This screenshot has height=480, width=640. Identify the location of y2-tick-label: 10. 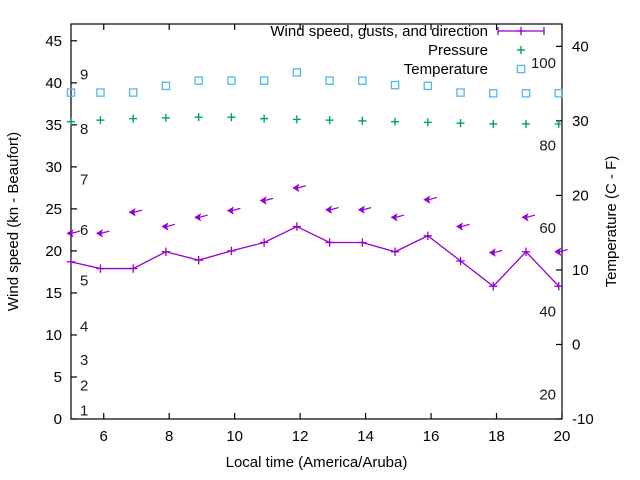
(580, 270).